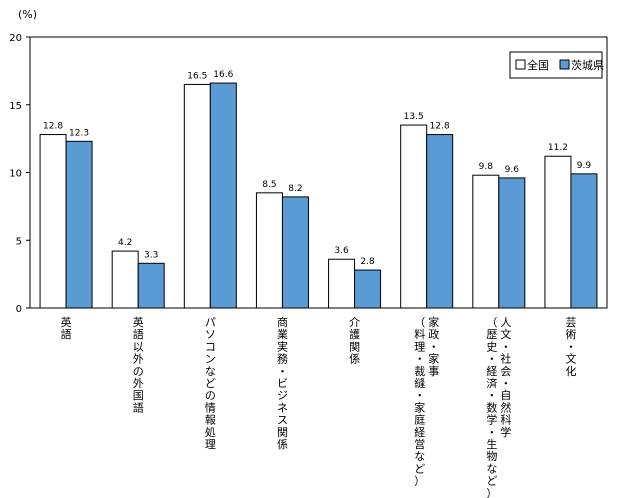  What do you see at coordinates (354, 322) in the screenshot?
I see `category-label-char: 介` at bounding box center [354, 322].